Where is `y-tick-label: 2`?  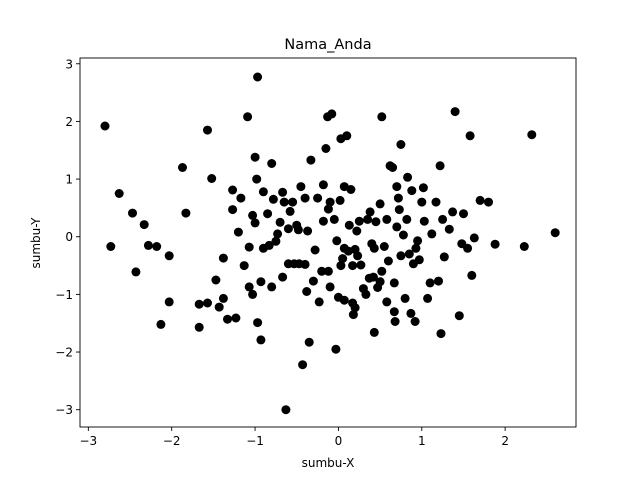 y-tick-label: 2 is located at coordinates (69, 122).